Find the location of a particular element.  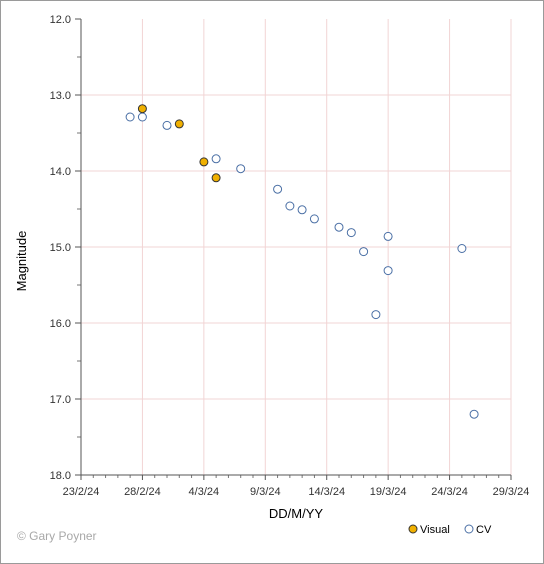

y-tick-label: 15.0 is located at coordinates (60, 248).